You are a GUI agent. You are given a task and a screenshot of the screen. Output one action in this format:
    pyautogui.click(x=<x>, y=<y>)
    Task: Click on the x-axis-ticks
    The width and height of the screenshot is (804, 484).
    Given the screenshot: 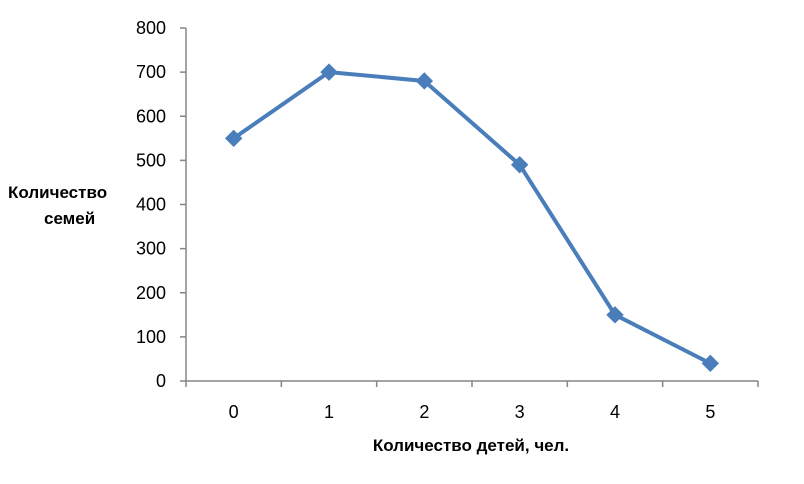 What is the action you would take?
    pyautogui.click(x=472, y=384)
    